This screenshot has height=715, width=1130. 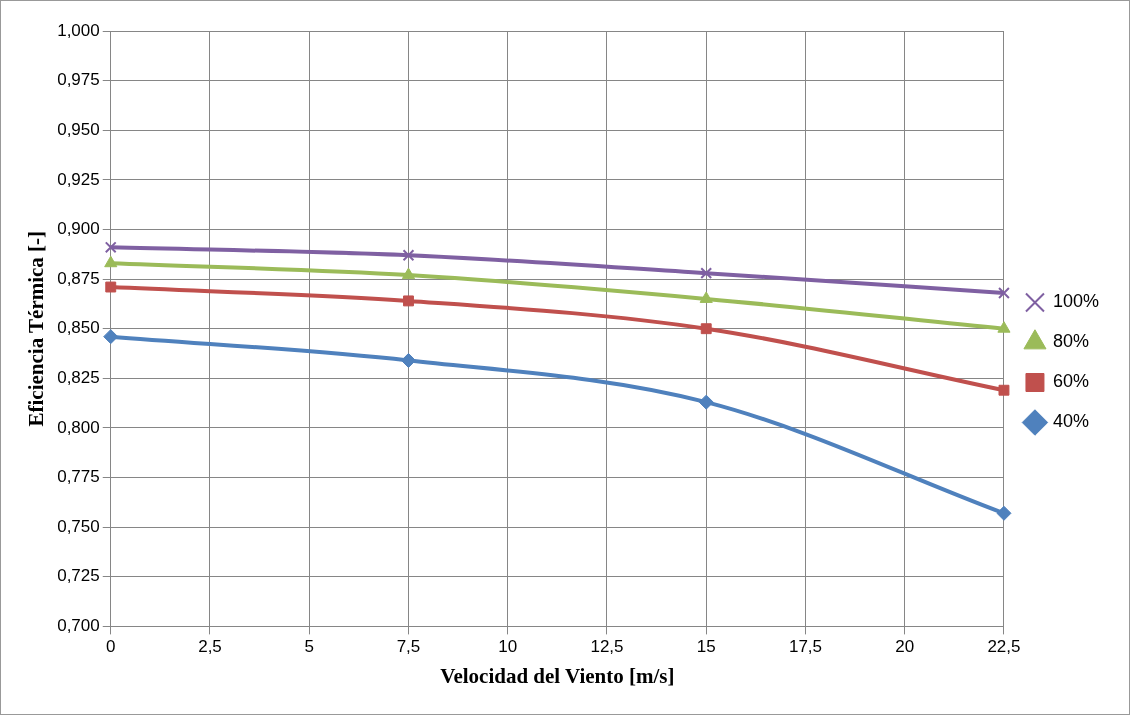 I want to click on y-tick-label: 0,875, so click(x=78, y=278).